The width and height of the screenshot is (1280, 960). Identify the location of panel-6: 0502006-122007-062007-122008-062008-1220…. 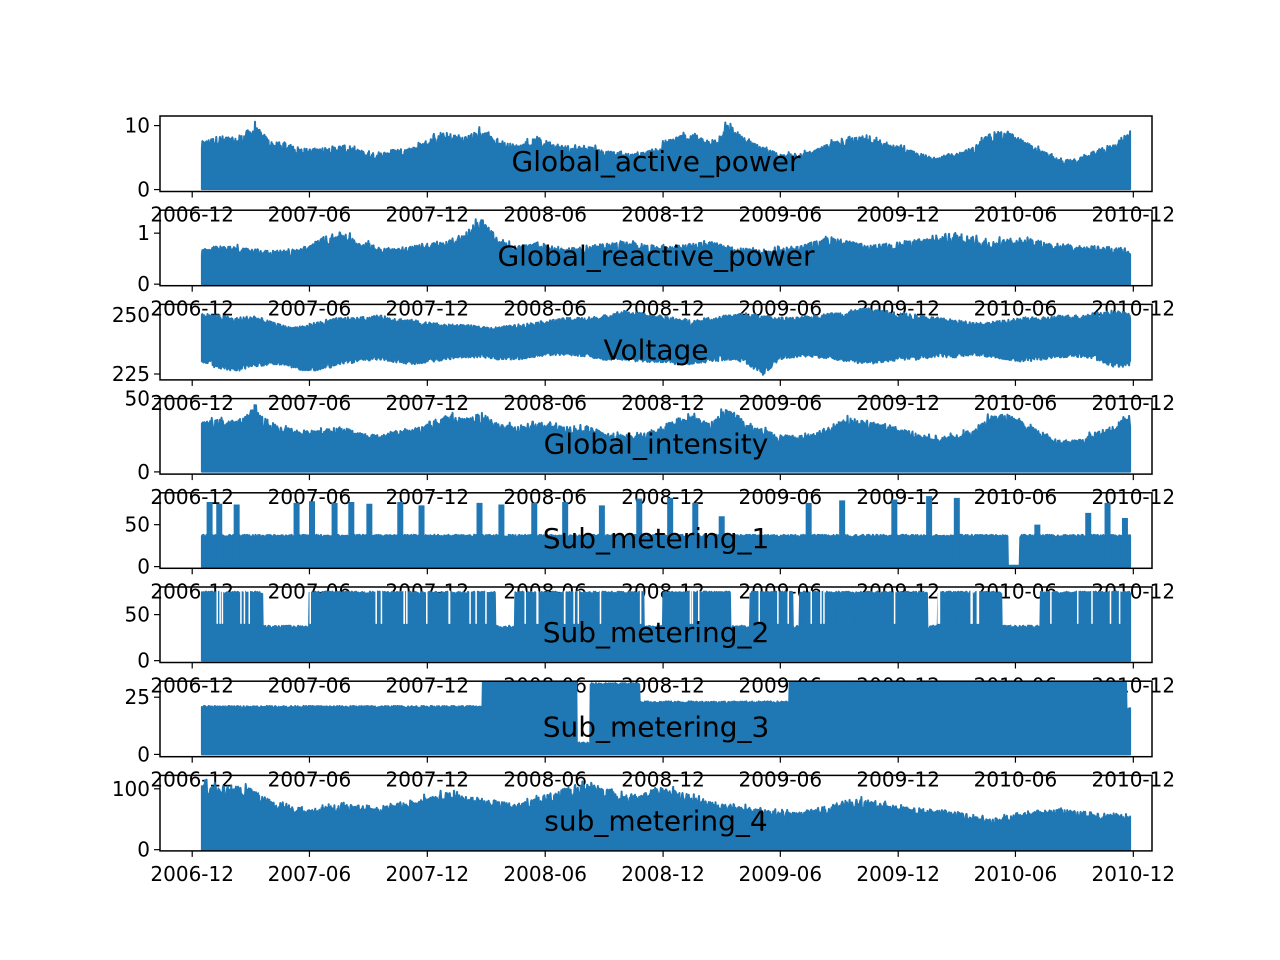
(650, 642).